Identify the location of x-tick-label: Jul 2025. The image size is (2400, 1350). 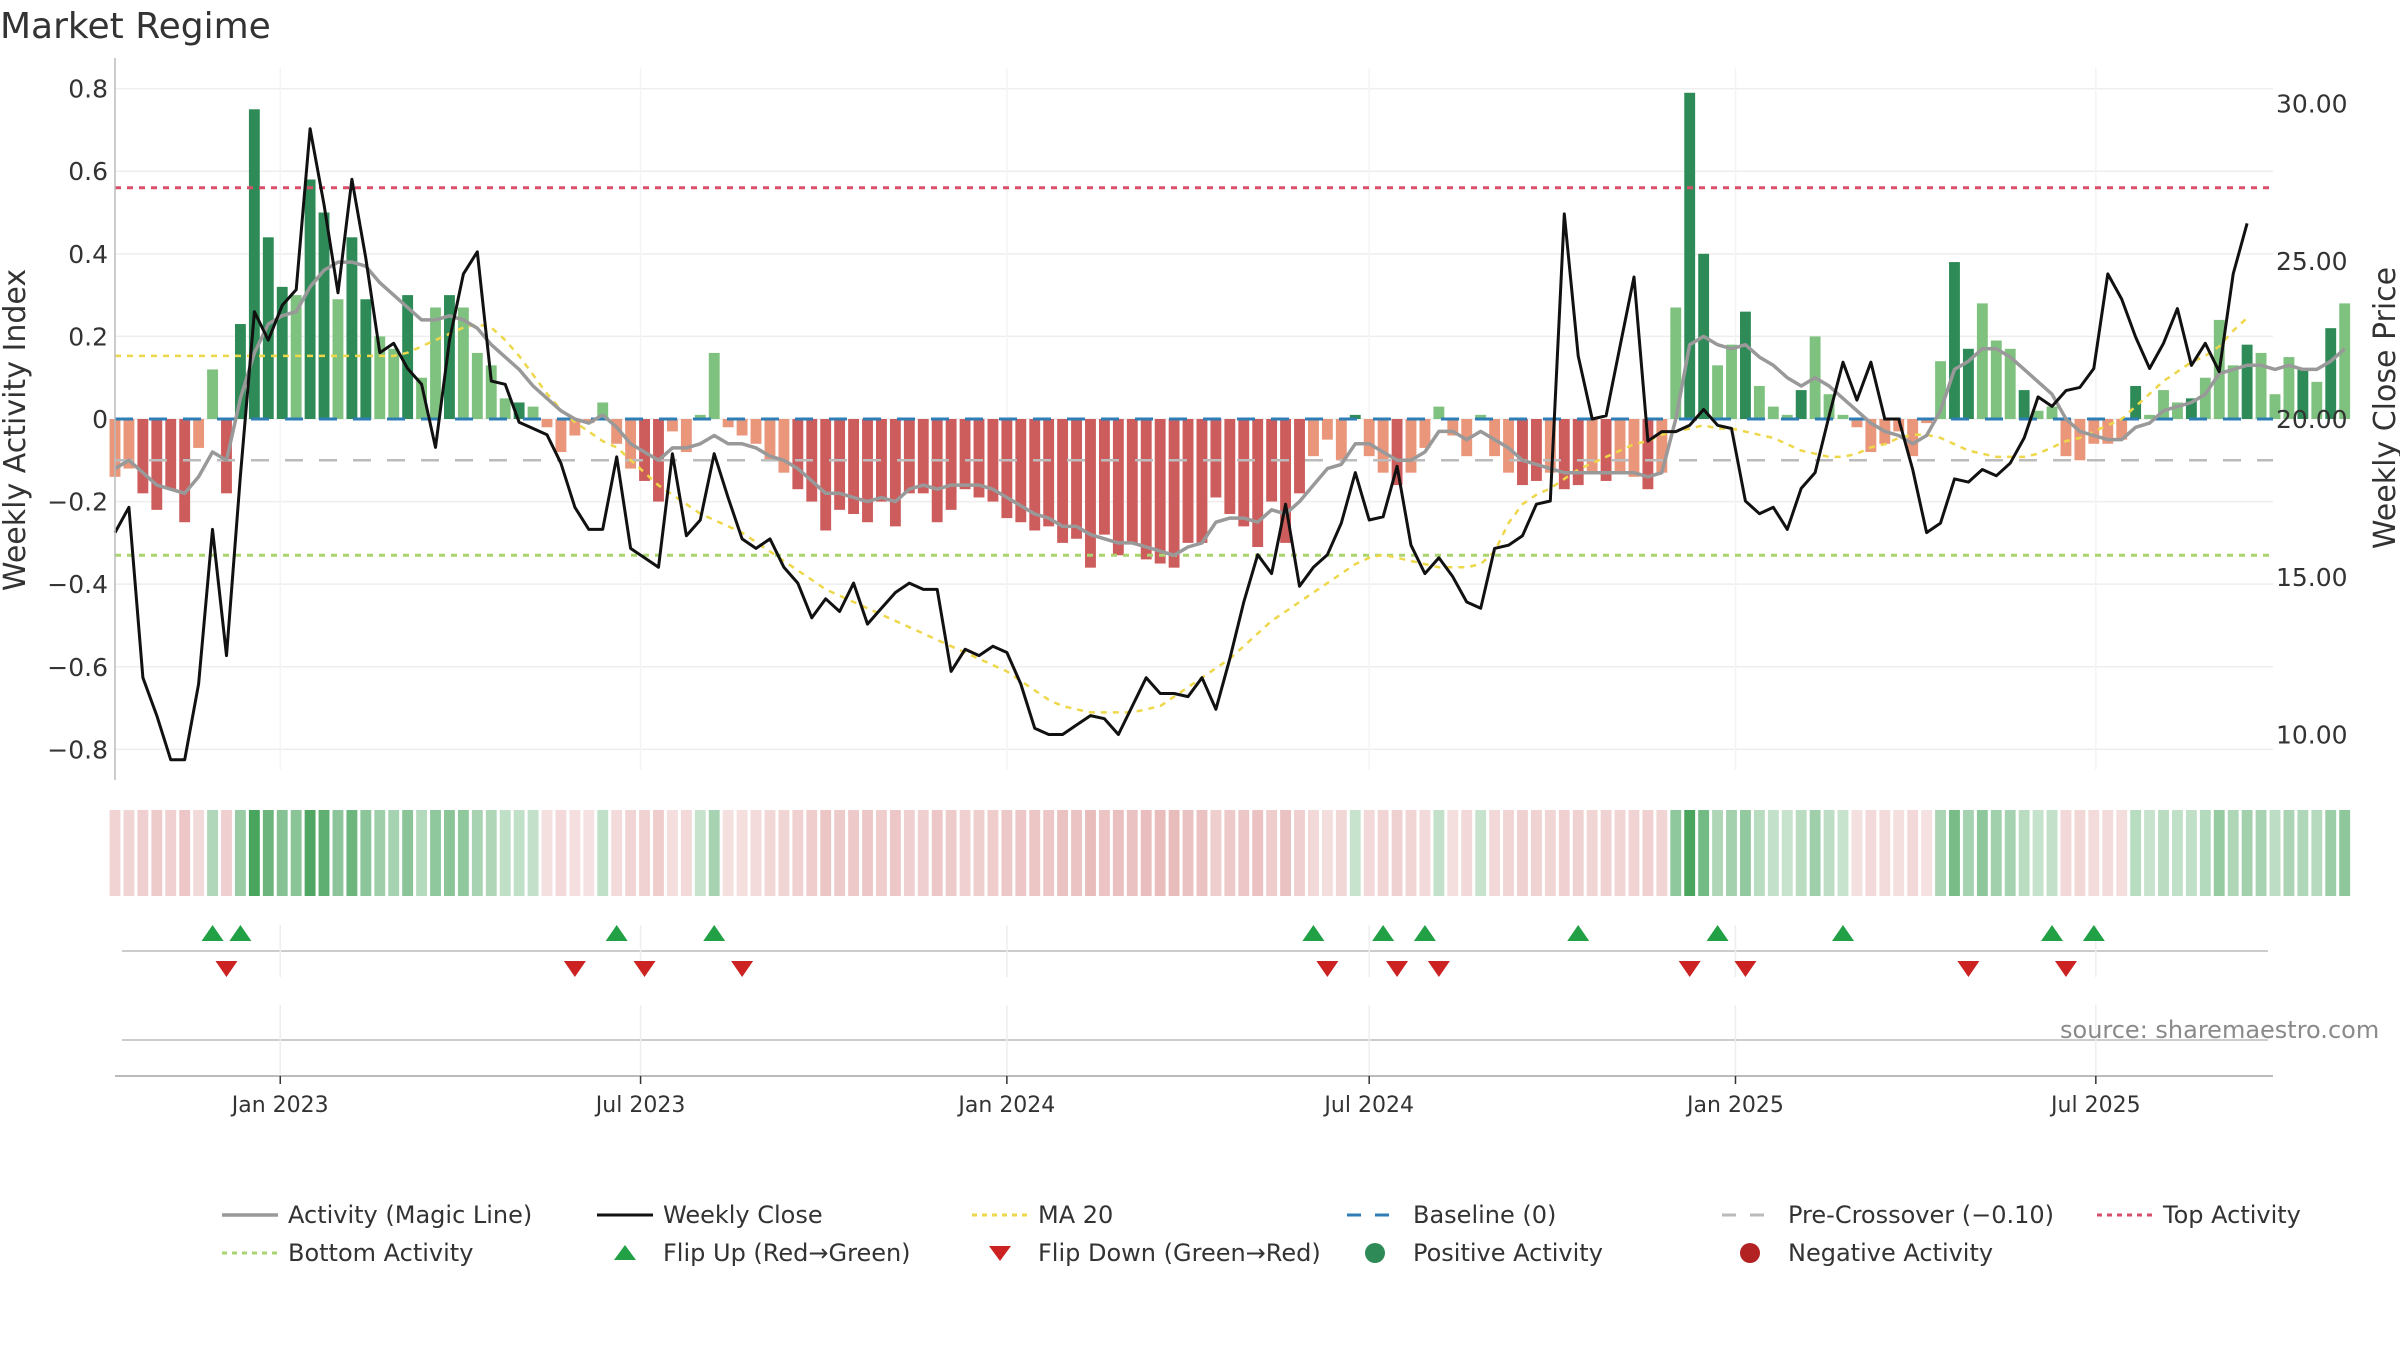
(2095, 1105).